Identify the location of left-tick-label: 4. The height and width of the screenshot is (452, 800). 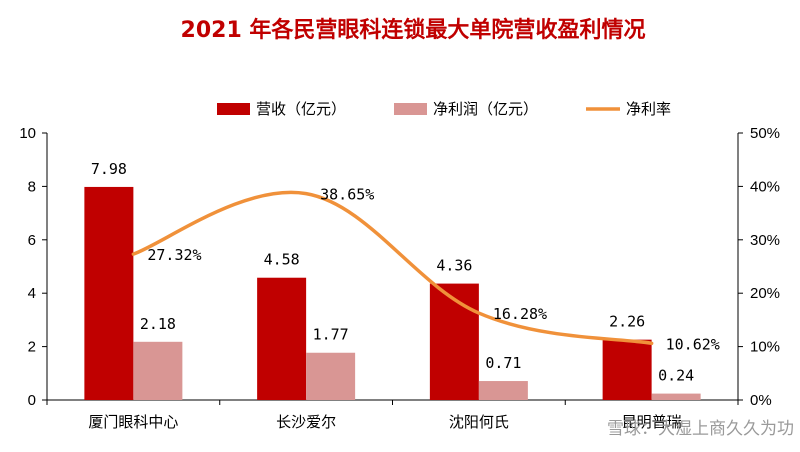
(32, 293).